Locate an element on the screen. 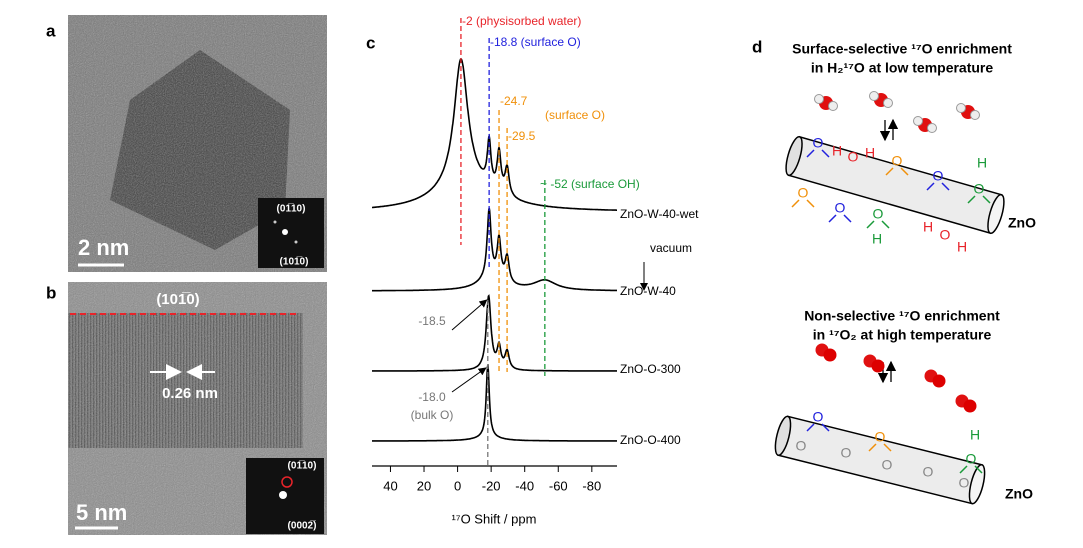 The image size is (1083, 548). panel-label: a is located at coordinates (51, 30).